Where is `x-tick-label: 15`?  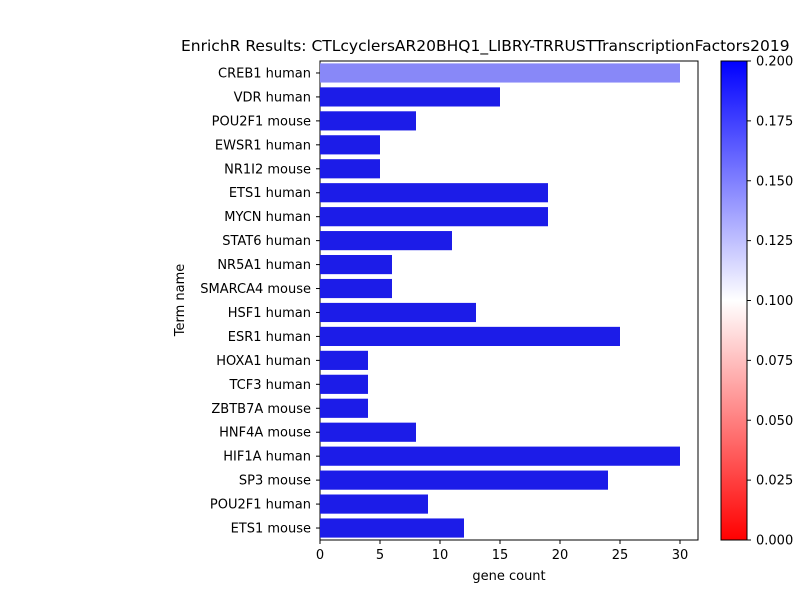 x-tick-label: 15 is located at coordinates (500, 555).